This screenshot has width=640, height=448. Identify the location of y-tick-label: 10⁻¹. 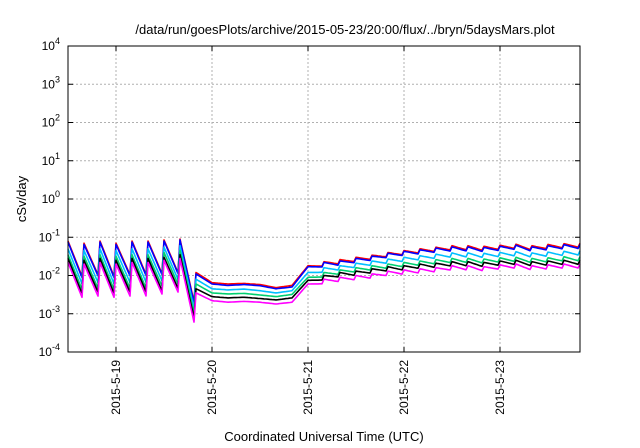
(49, 235).